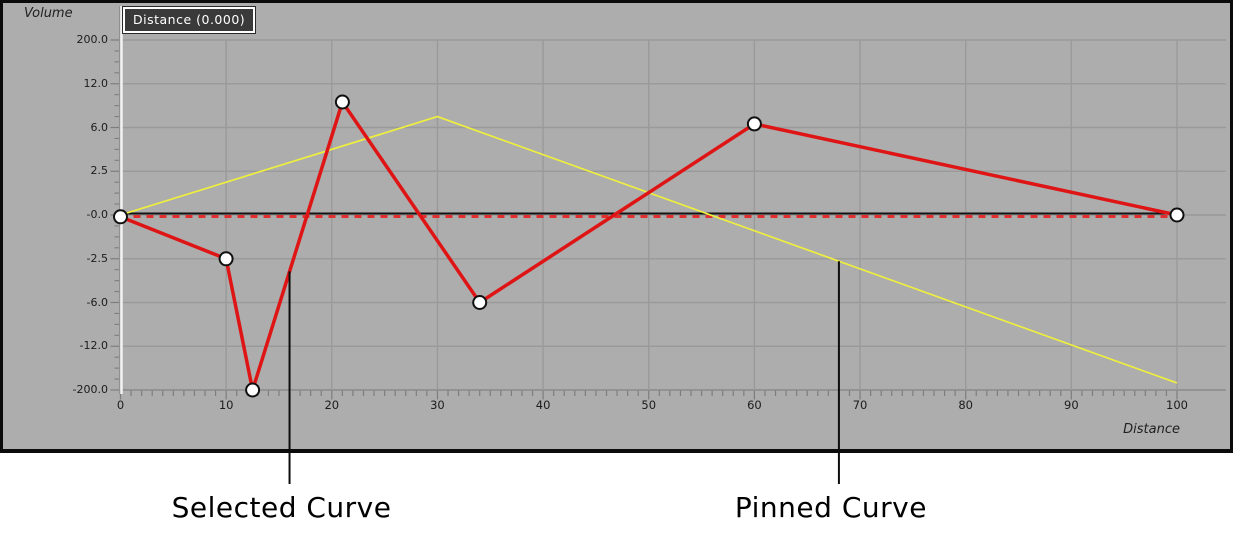 Image resolution: width=1233 pixels, height=546 pixels. I want to click on x-tick-label: 20, so click(332, 405).